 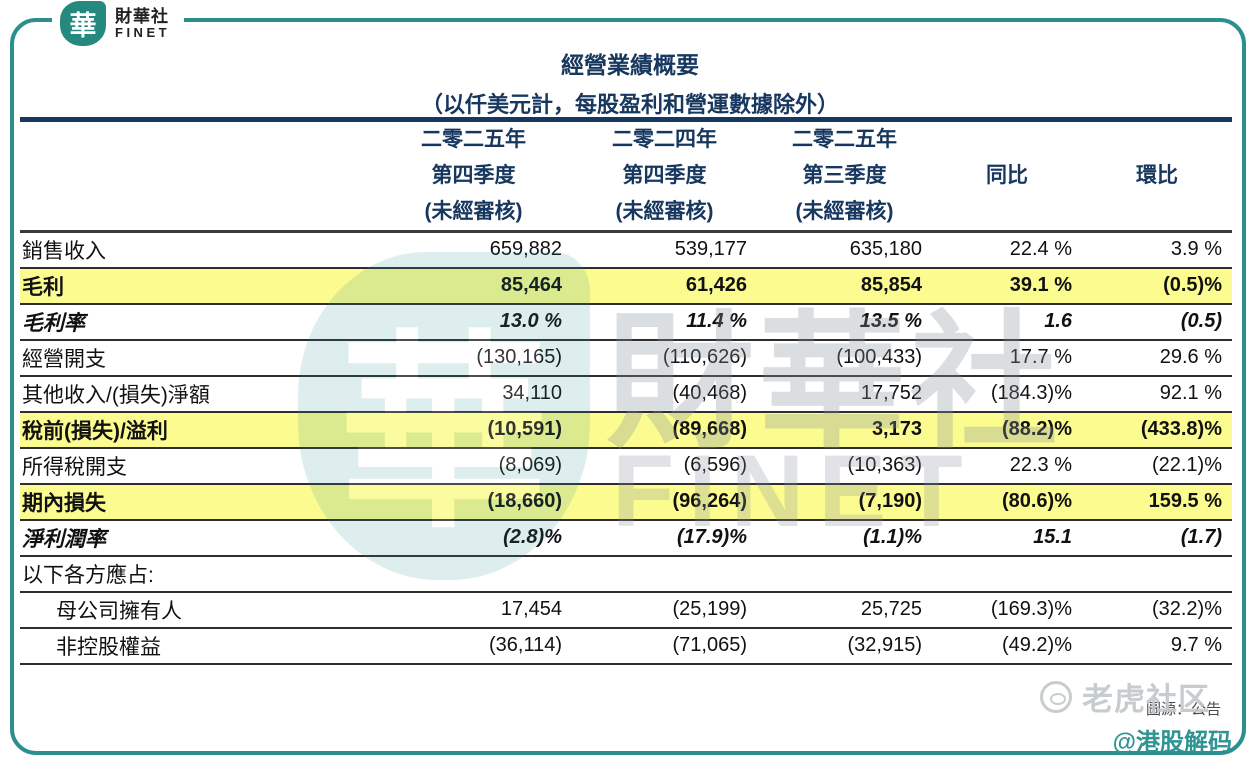 I want to click on table-row: 以下各方應占:, so click(x=626, y=574).